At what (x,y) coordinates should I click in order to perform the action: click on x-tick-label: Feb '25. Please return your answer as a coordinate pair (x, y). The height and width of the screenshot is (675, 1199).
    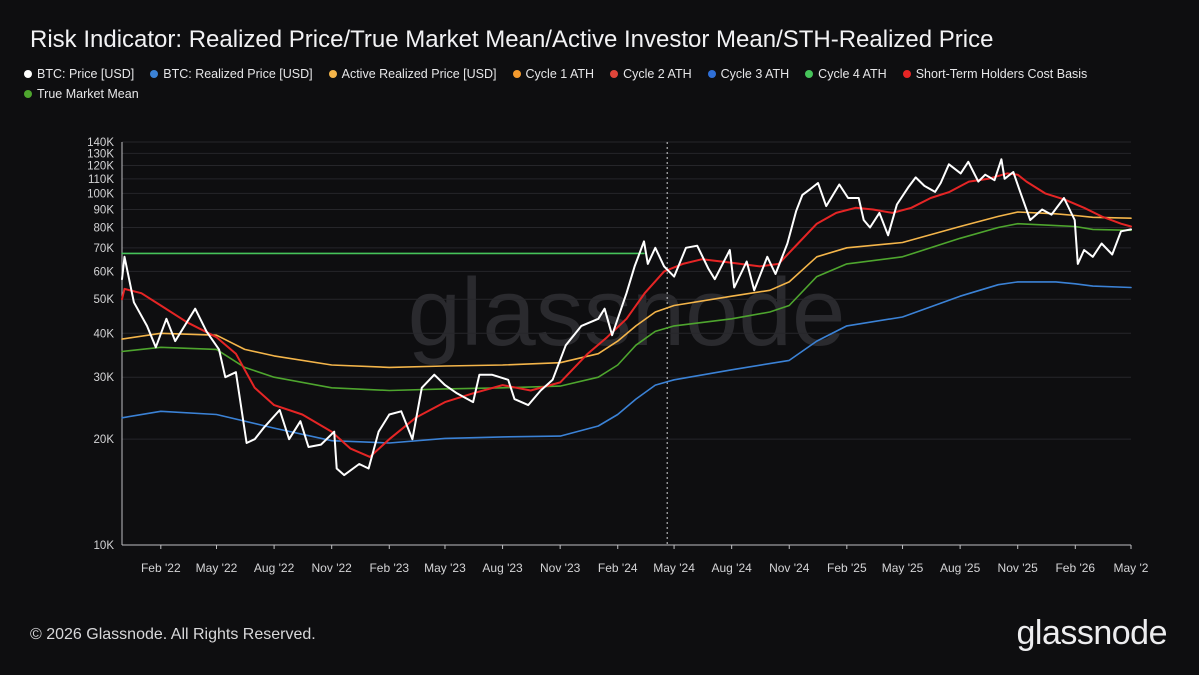
    Looking at the image, I should click on (847, 568).